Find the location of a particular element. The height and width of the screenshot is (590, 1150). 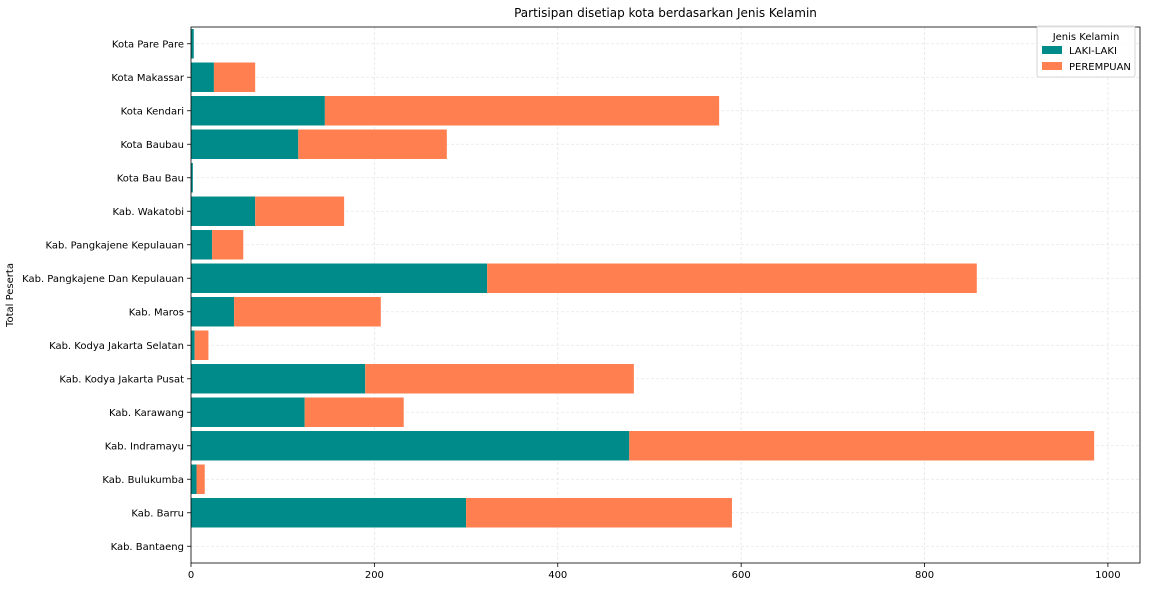

bar-laki-laki-kab-maros is located at coordinates (213, 312).